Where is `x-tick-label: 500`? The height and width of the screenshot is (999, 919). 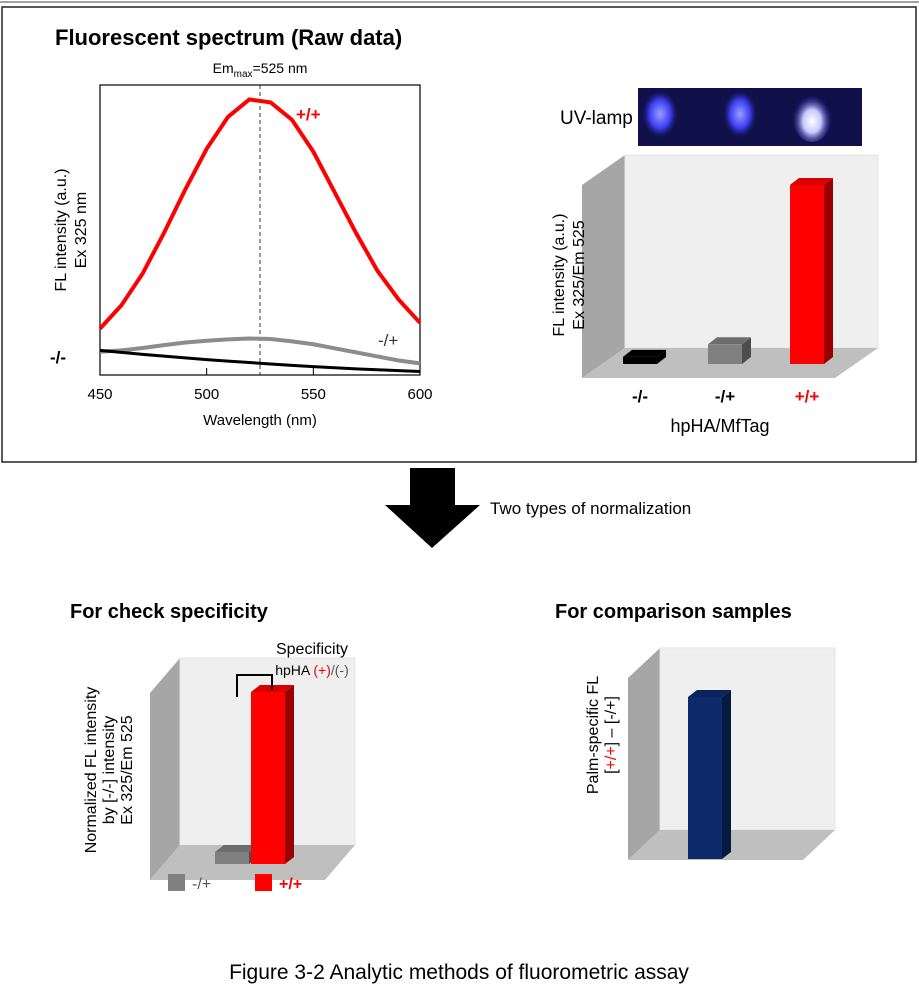
x-tick-label: 500 is located at coordinates (206, 394).